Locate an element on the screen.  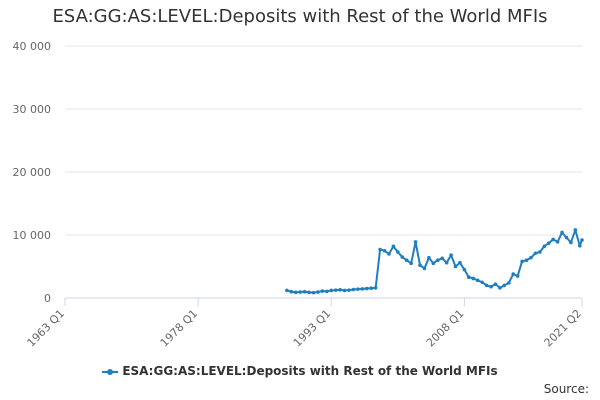
series-line is located at coordinates (434, 261).